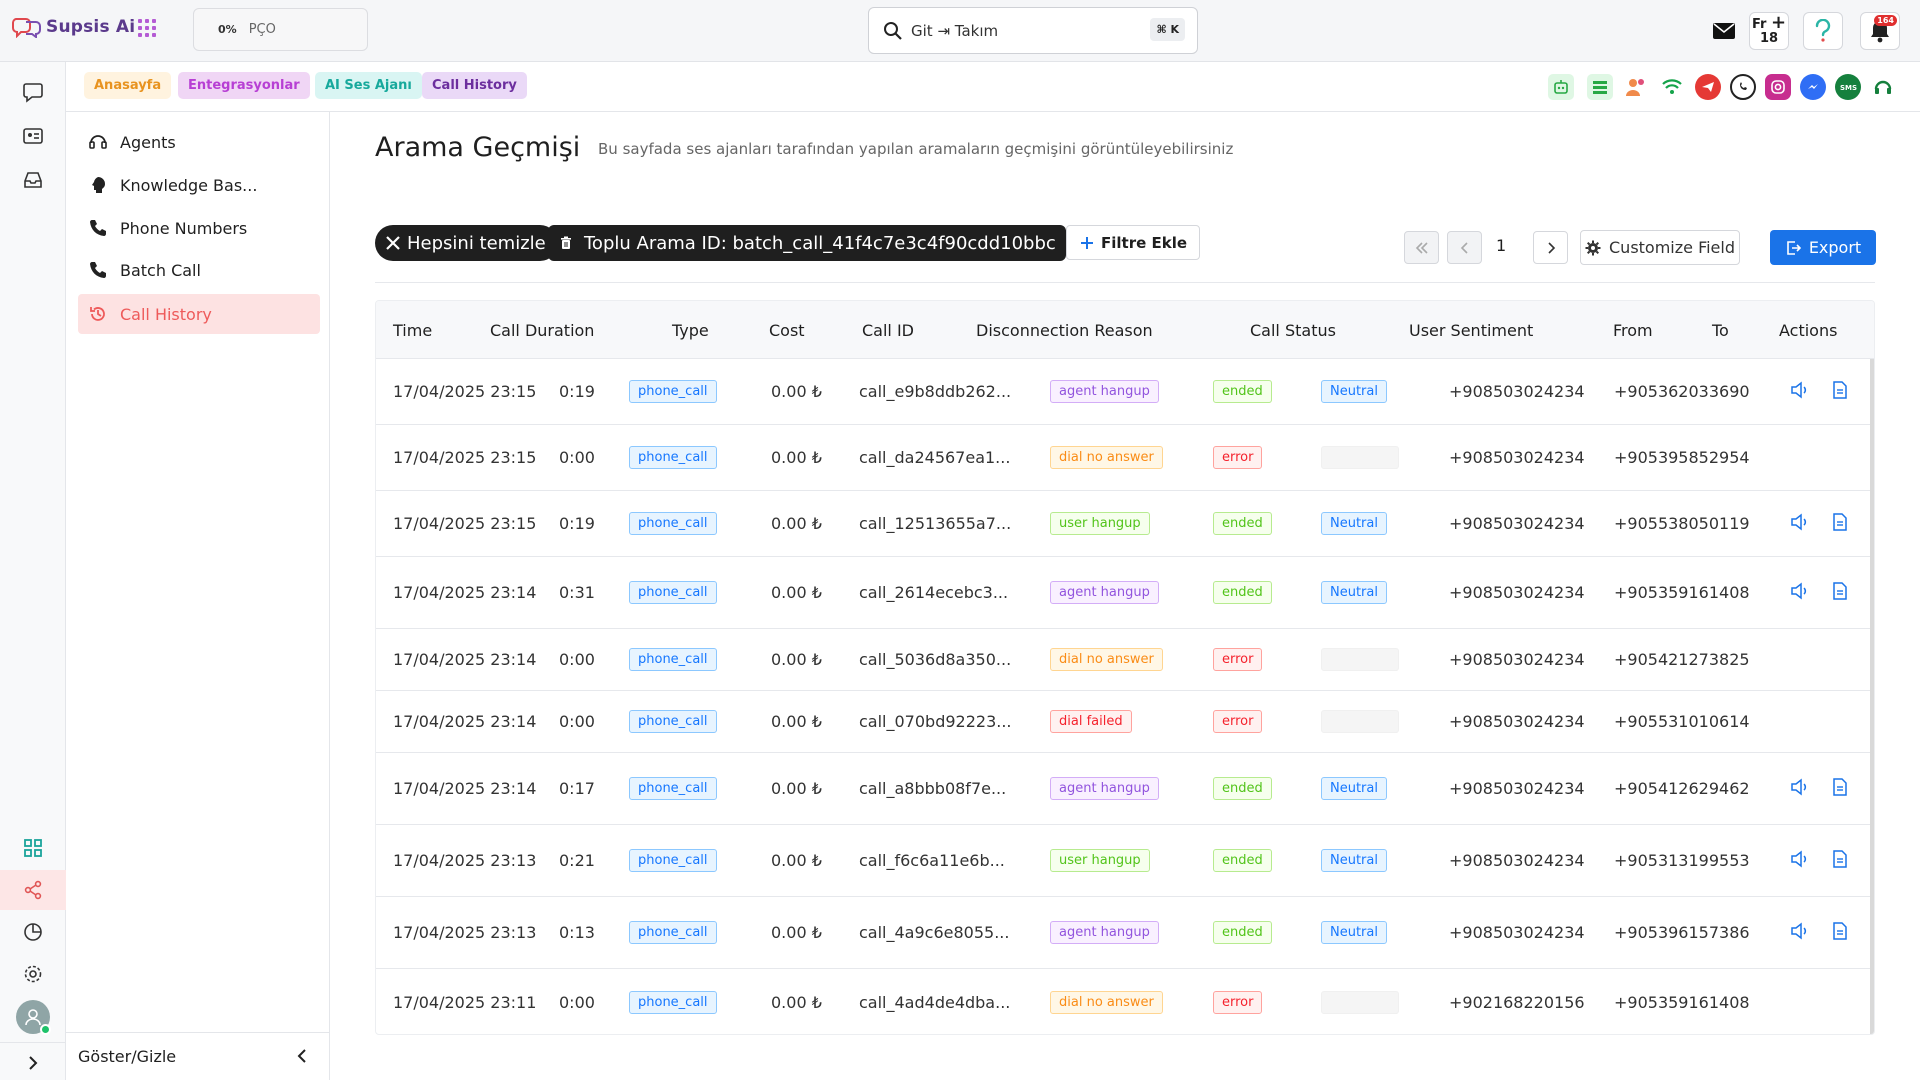 The image size is (1920, 1080). I want to click on search-bar: ⌘ K, so click(1033, 30).